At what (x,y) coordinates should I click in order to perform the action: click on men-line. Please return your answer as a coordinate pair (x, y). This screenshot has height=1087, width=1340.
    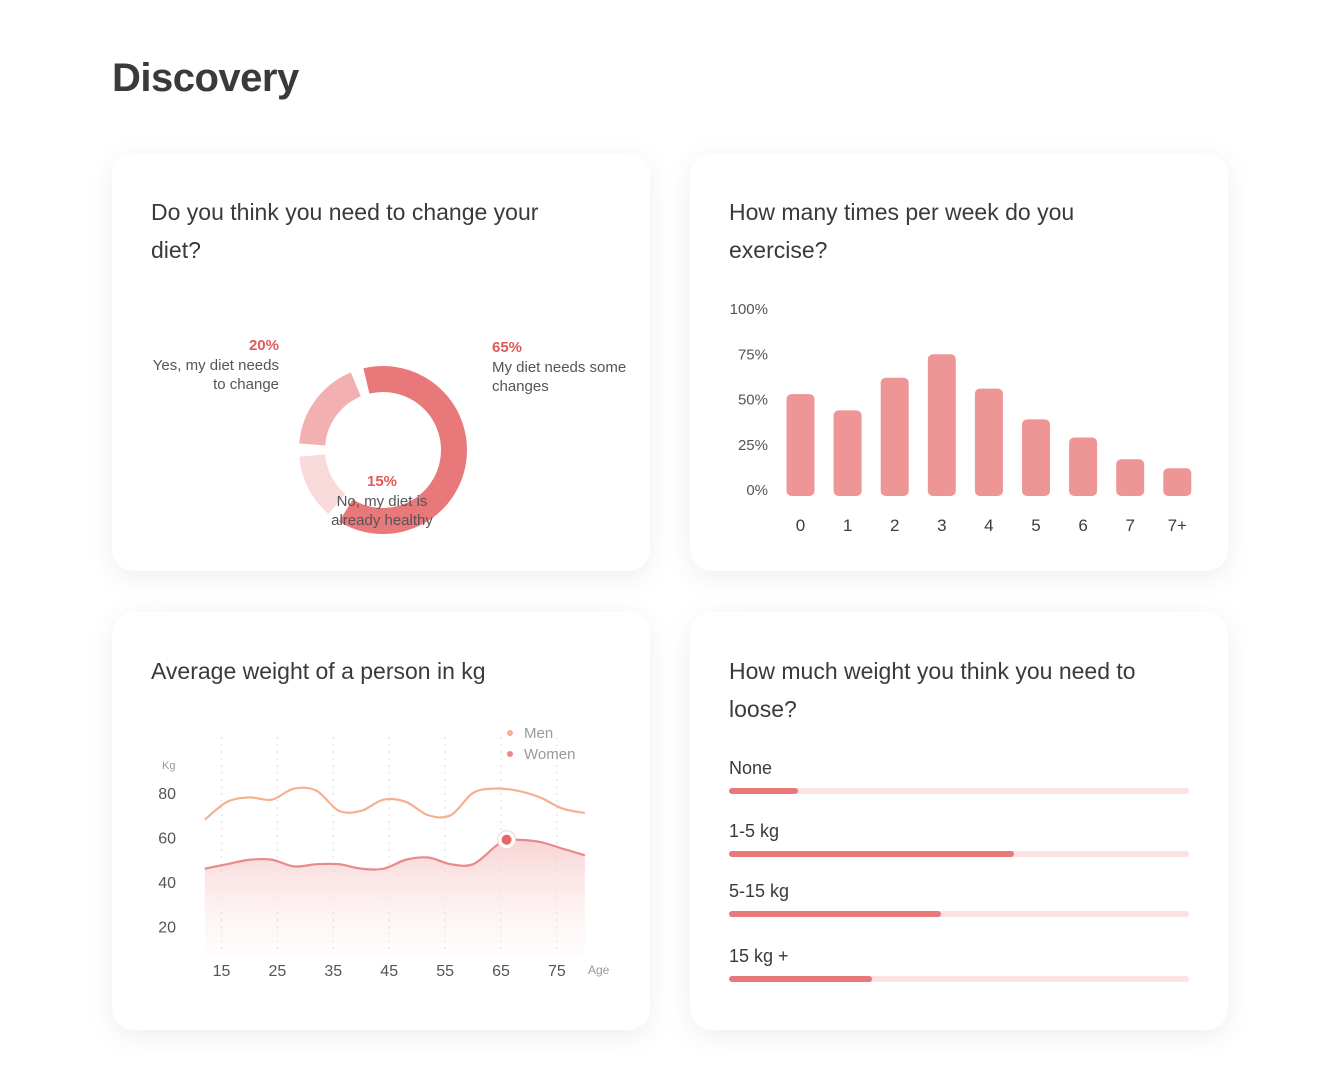
    Looking at the image, I should click on (395, 803).